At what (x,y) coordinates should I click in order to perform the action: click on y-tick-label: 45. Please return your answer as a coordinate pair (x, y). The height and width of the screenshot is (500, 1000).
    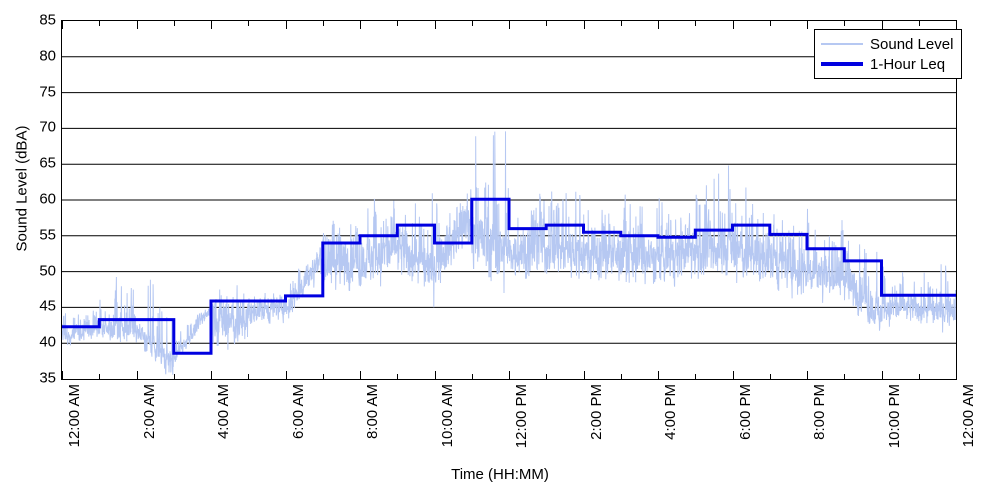
    Looking at the image, I should click on (47, 306).